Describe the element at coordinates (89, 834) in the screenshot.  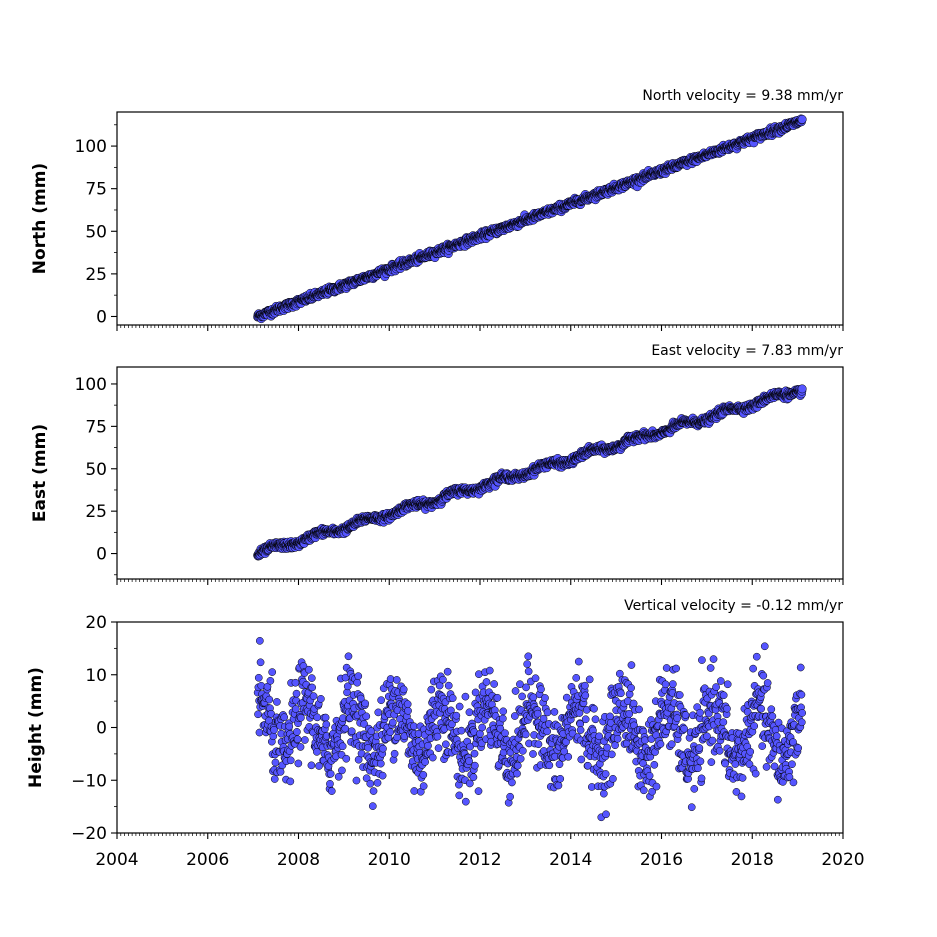
I see `y-tick-label: −20` at that location.